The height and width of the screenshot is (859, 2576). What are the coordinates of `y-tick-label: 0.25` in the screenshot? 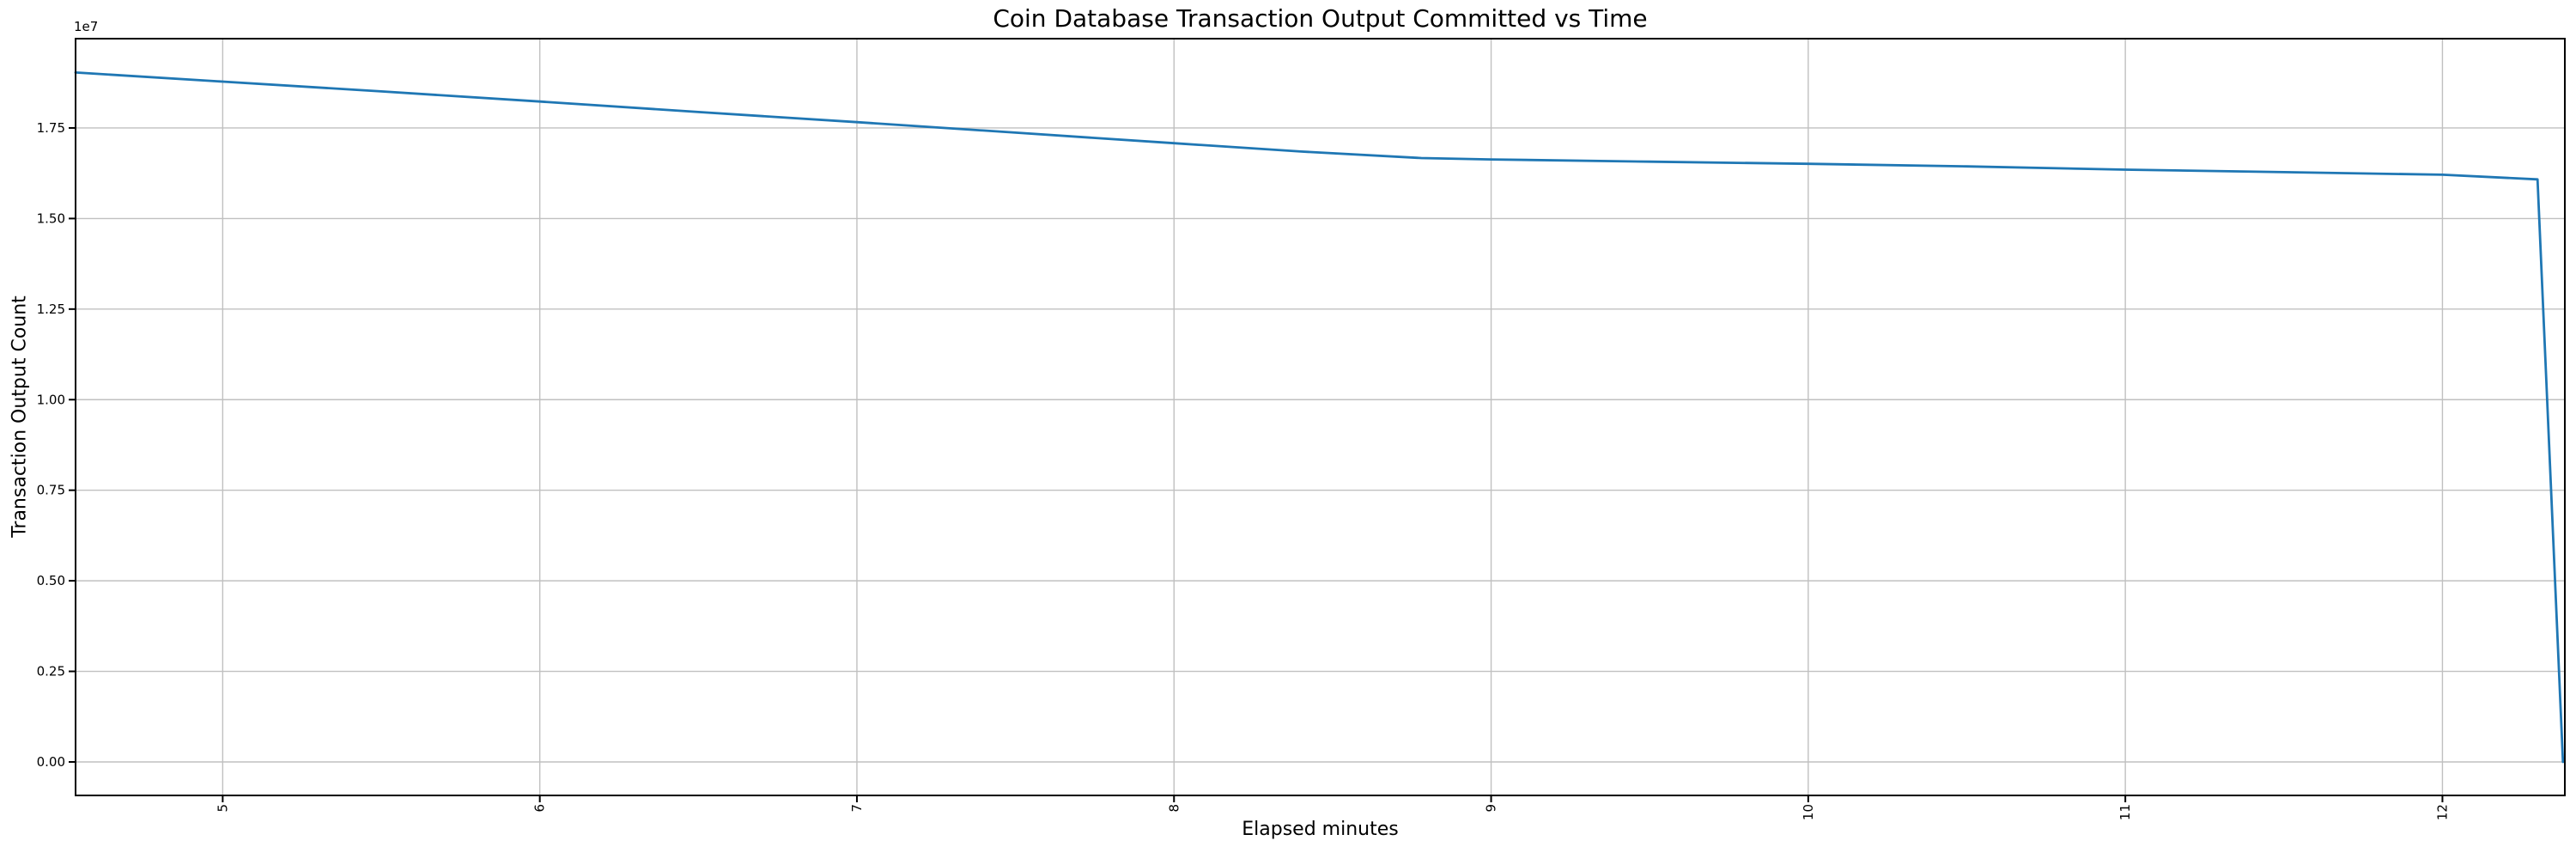 It's located at (51, 671).